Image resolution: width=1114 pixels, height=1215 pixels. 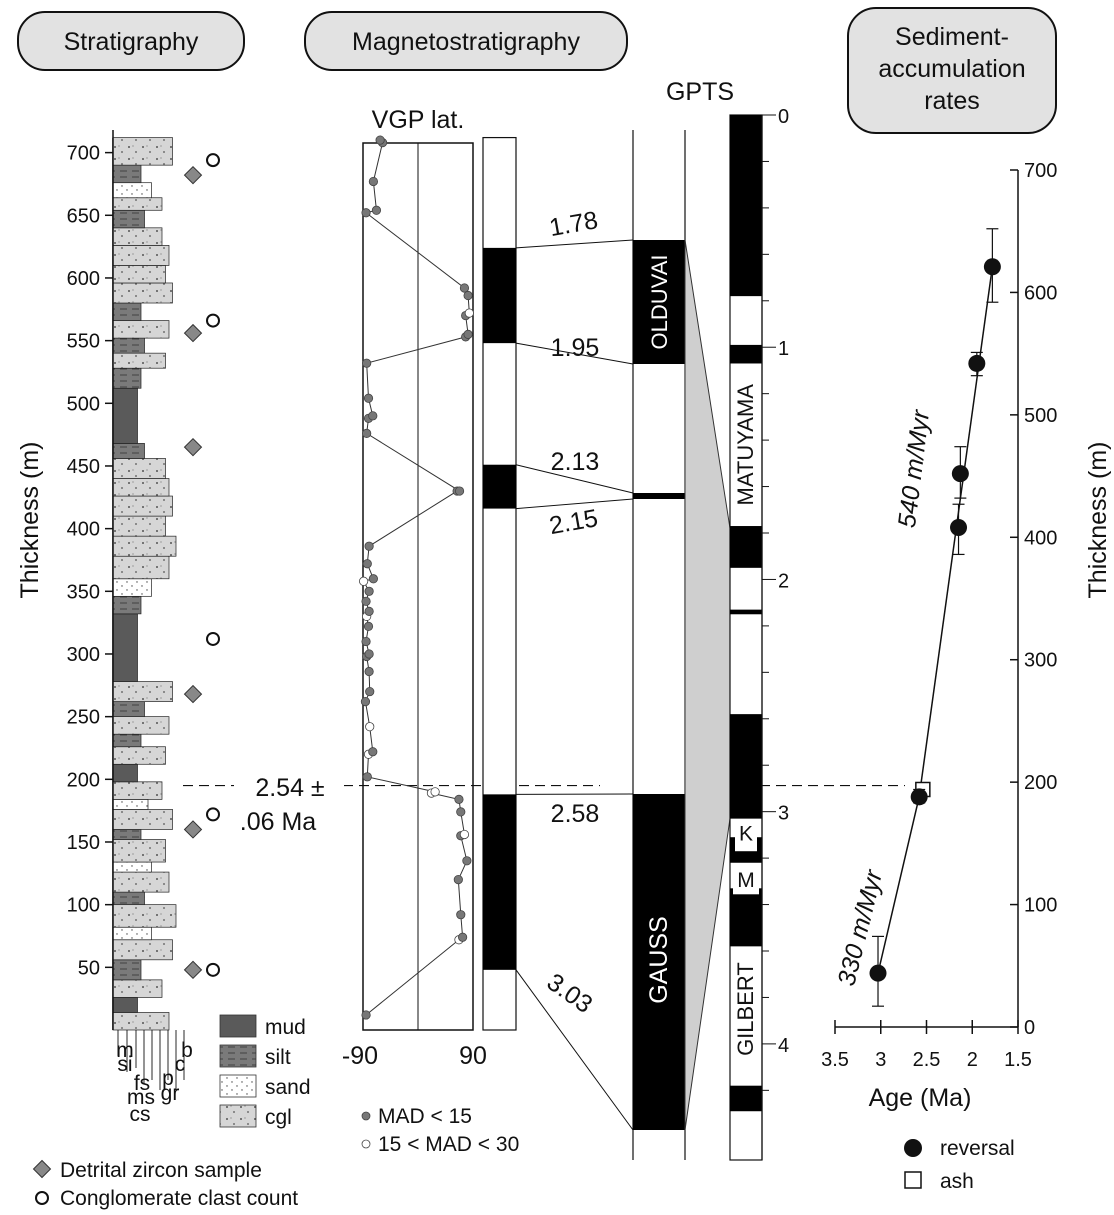 I want to click on legend-zircon: Detrital zircon sample, so click(x=161, y=1170).